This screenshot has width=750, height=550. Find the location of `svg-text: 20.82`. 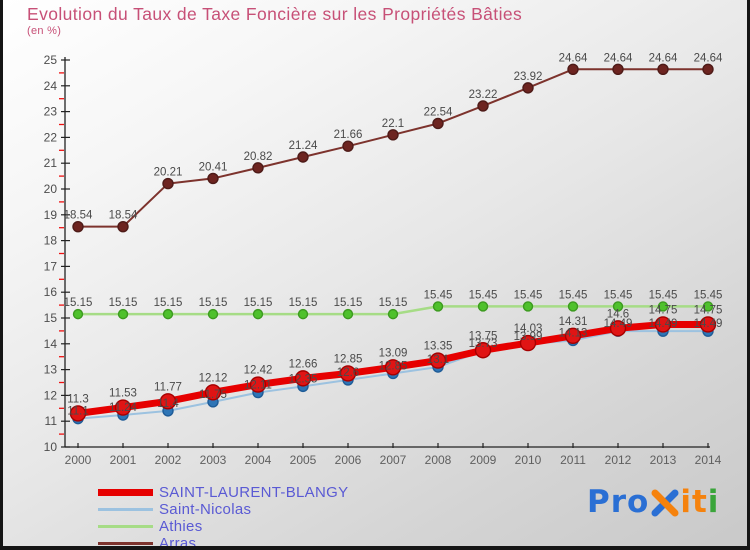

svg-text: 20.82 is located at coordinates (258, 157).